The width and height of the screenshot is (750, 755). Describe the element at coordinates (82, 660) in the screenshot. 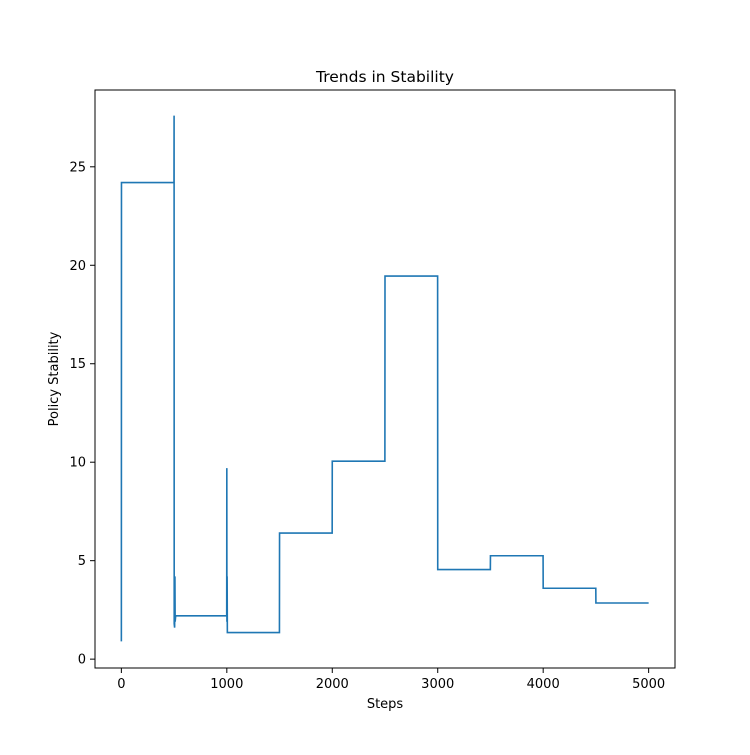

I see `y-tick-label: 0` at that location.